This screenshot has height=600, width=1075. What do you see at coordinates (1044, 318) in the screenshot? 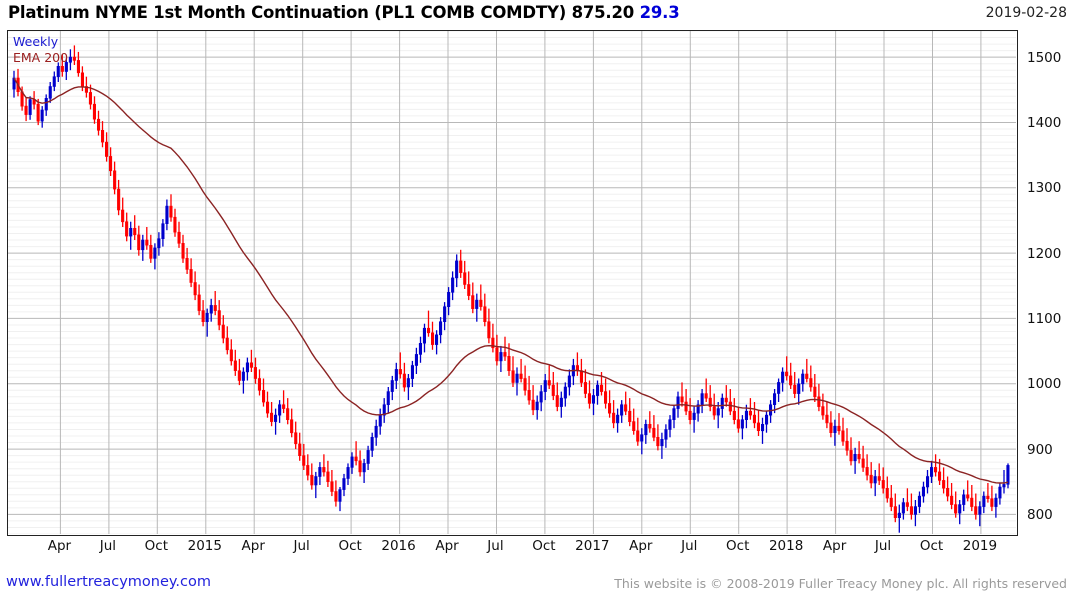
I see `y-axis-tick-label: 1100` at bounding box center [1044, 318].